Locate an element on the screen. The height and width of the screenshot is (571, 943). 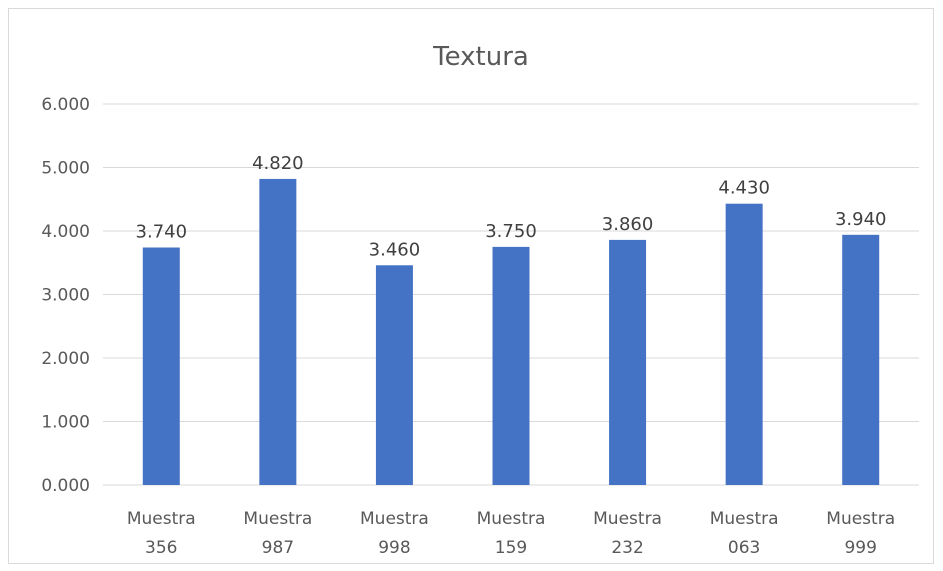
data-label: 3.740 is located at coordinates (162, 232).